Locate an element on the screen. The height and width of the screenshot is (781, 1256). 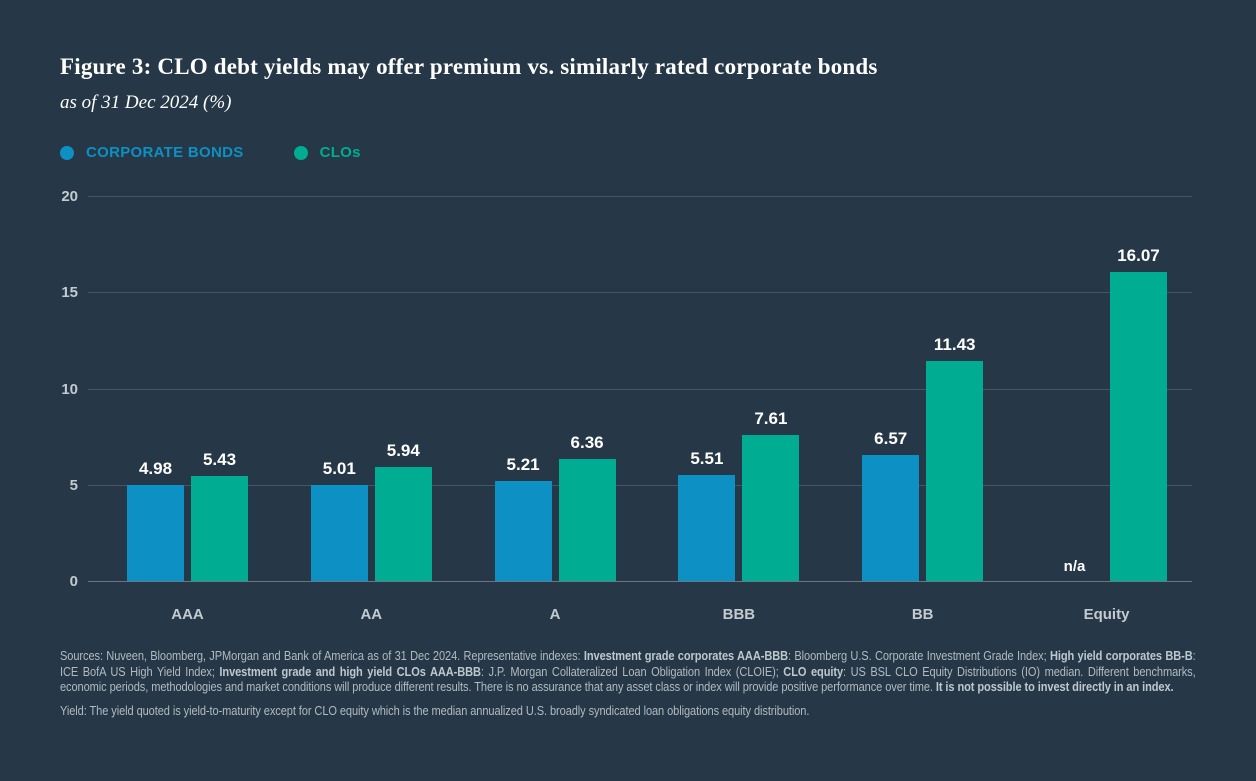
bar-value-label: 11.43 is located at coordinates (954, 344).